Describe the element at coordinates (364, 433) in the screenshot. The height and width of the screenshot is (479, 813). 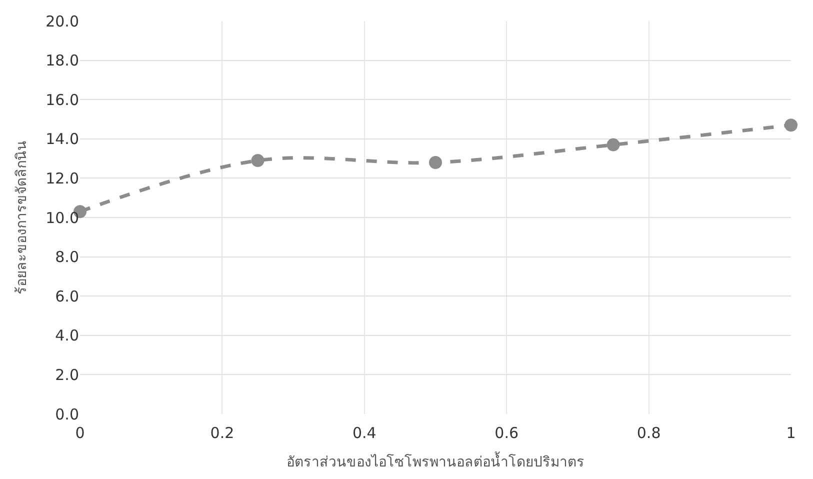
I see `x-tick-label: 0.4` at that location.